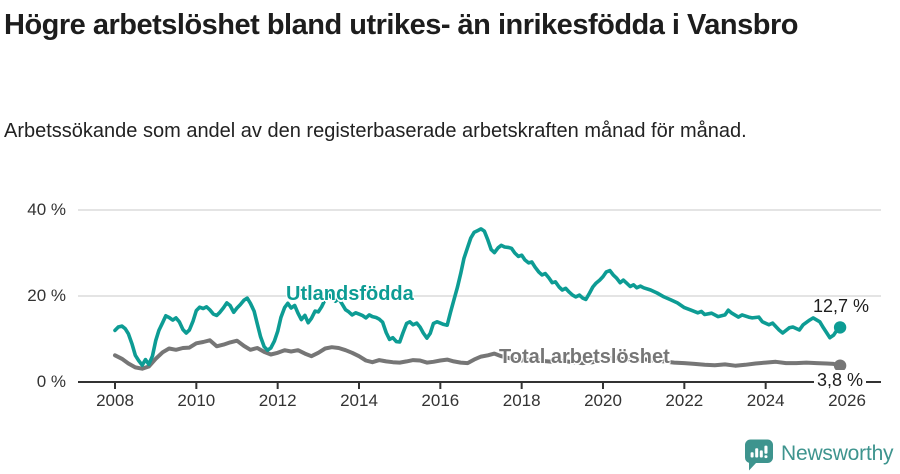 The image size is (900, 474). What do you see at coordinates (603, 400) in the screenshot?
I see `x-axis-tick-label: 2020` at bounding box center [603, 400].